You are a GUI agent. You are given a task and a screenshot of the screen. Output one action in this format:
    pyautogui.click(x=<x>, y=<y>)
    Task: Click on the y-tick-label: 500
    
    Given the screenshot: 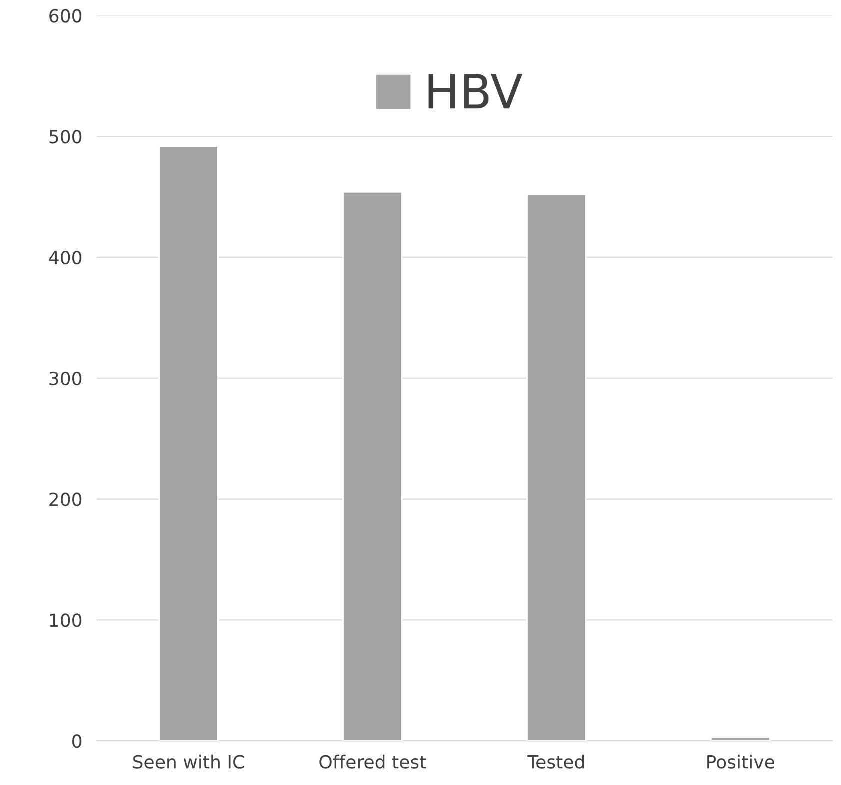 What is the action you would take?
    pyautogui.click(x=66, y=137)
    